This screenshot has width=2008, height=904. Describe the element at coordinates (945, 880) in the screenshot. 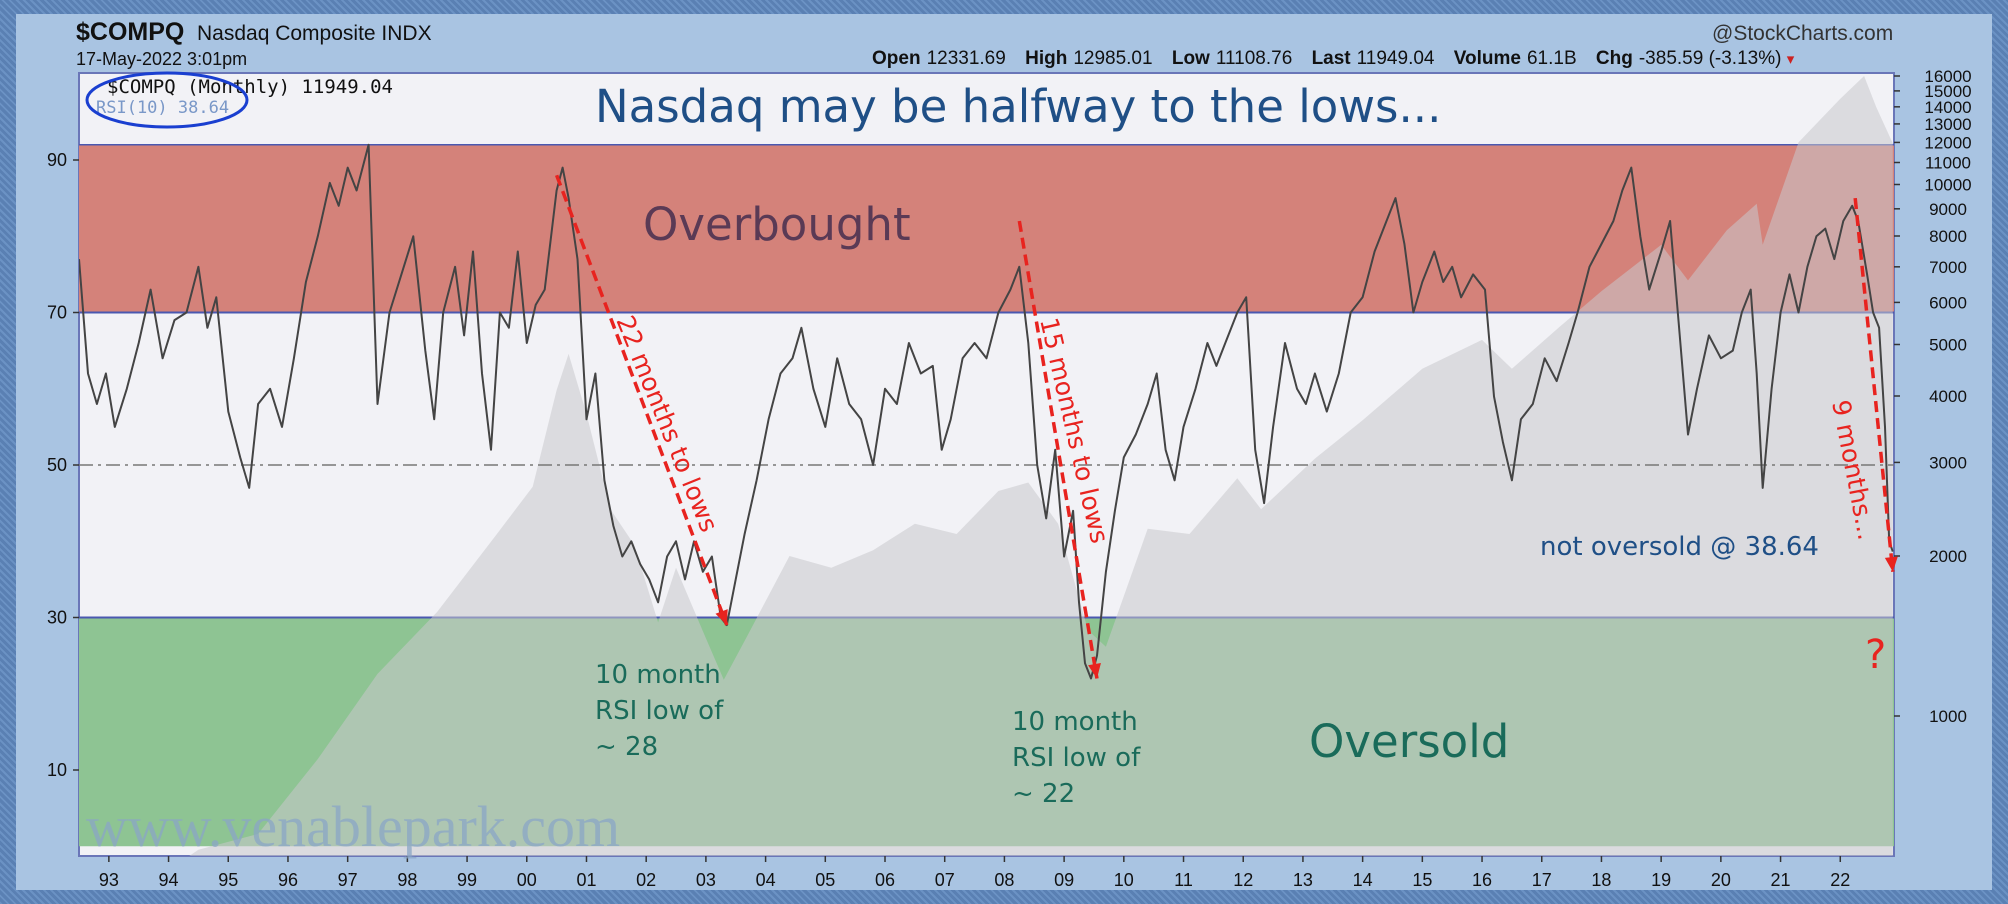

I see `x-tick-label: 07` at that location.